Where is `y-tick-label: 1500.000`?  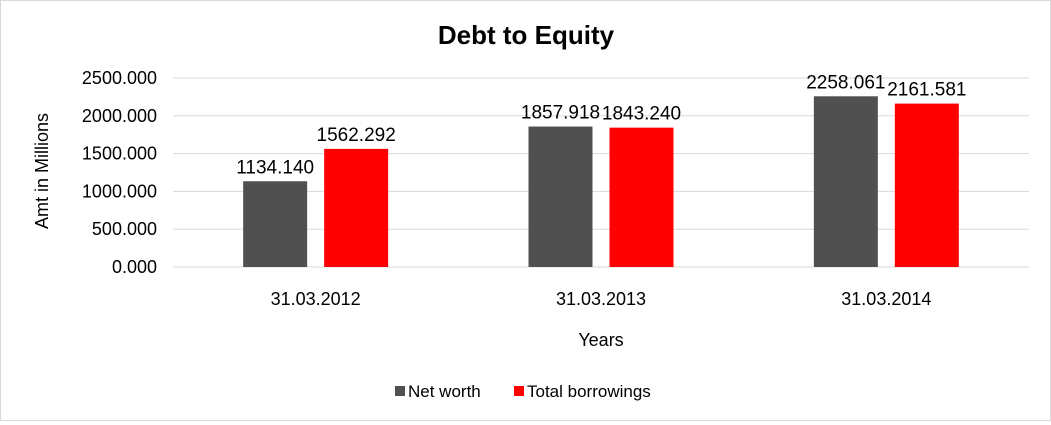
y-tick-label: 1500.000 is located at coordinates (119, 154).